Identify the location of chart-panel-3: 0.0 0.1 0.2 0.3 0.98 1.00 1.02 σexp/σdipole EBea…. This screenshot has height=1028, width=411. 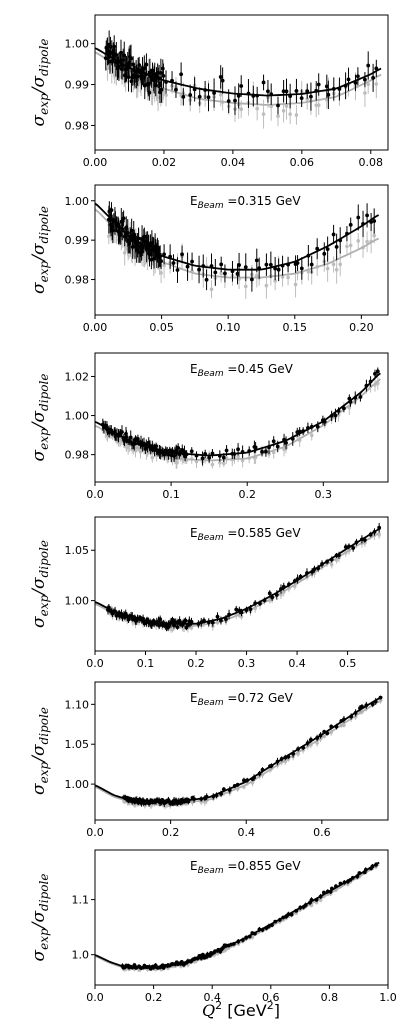
(209, 426).